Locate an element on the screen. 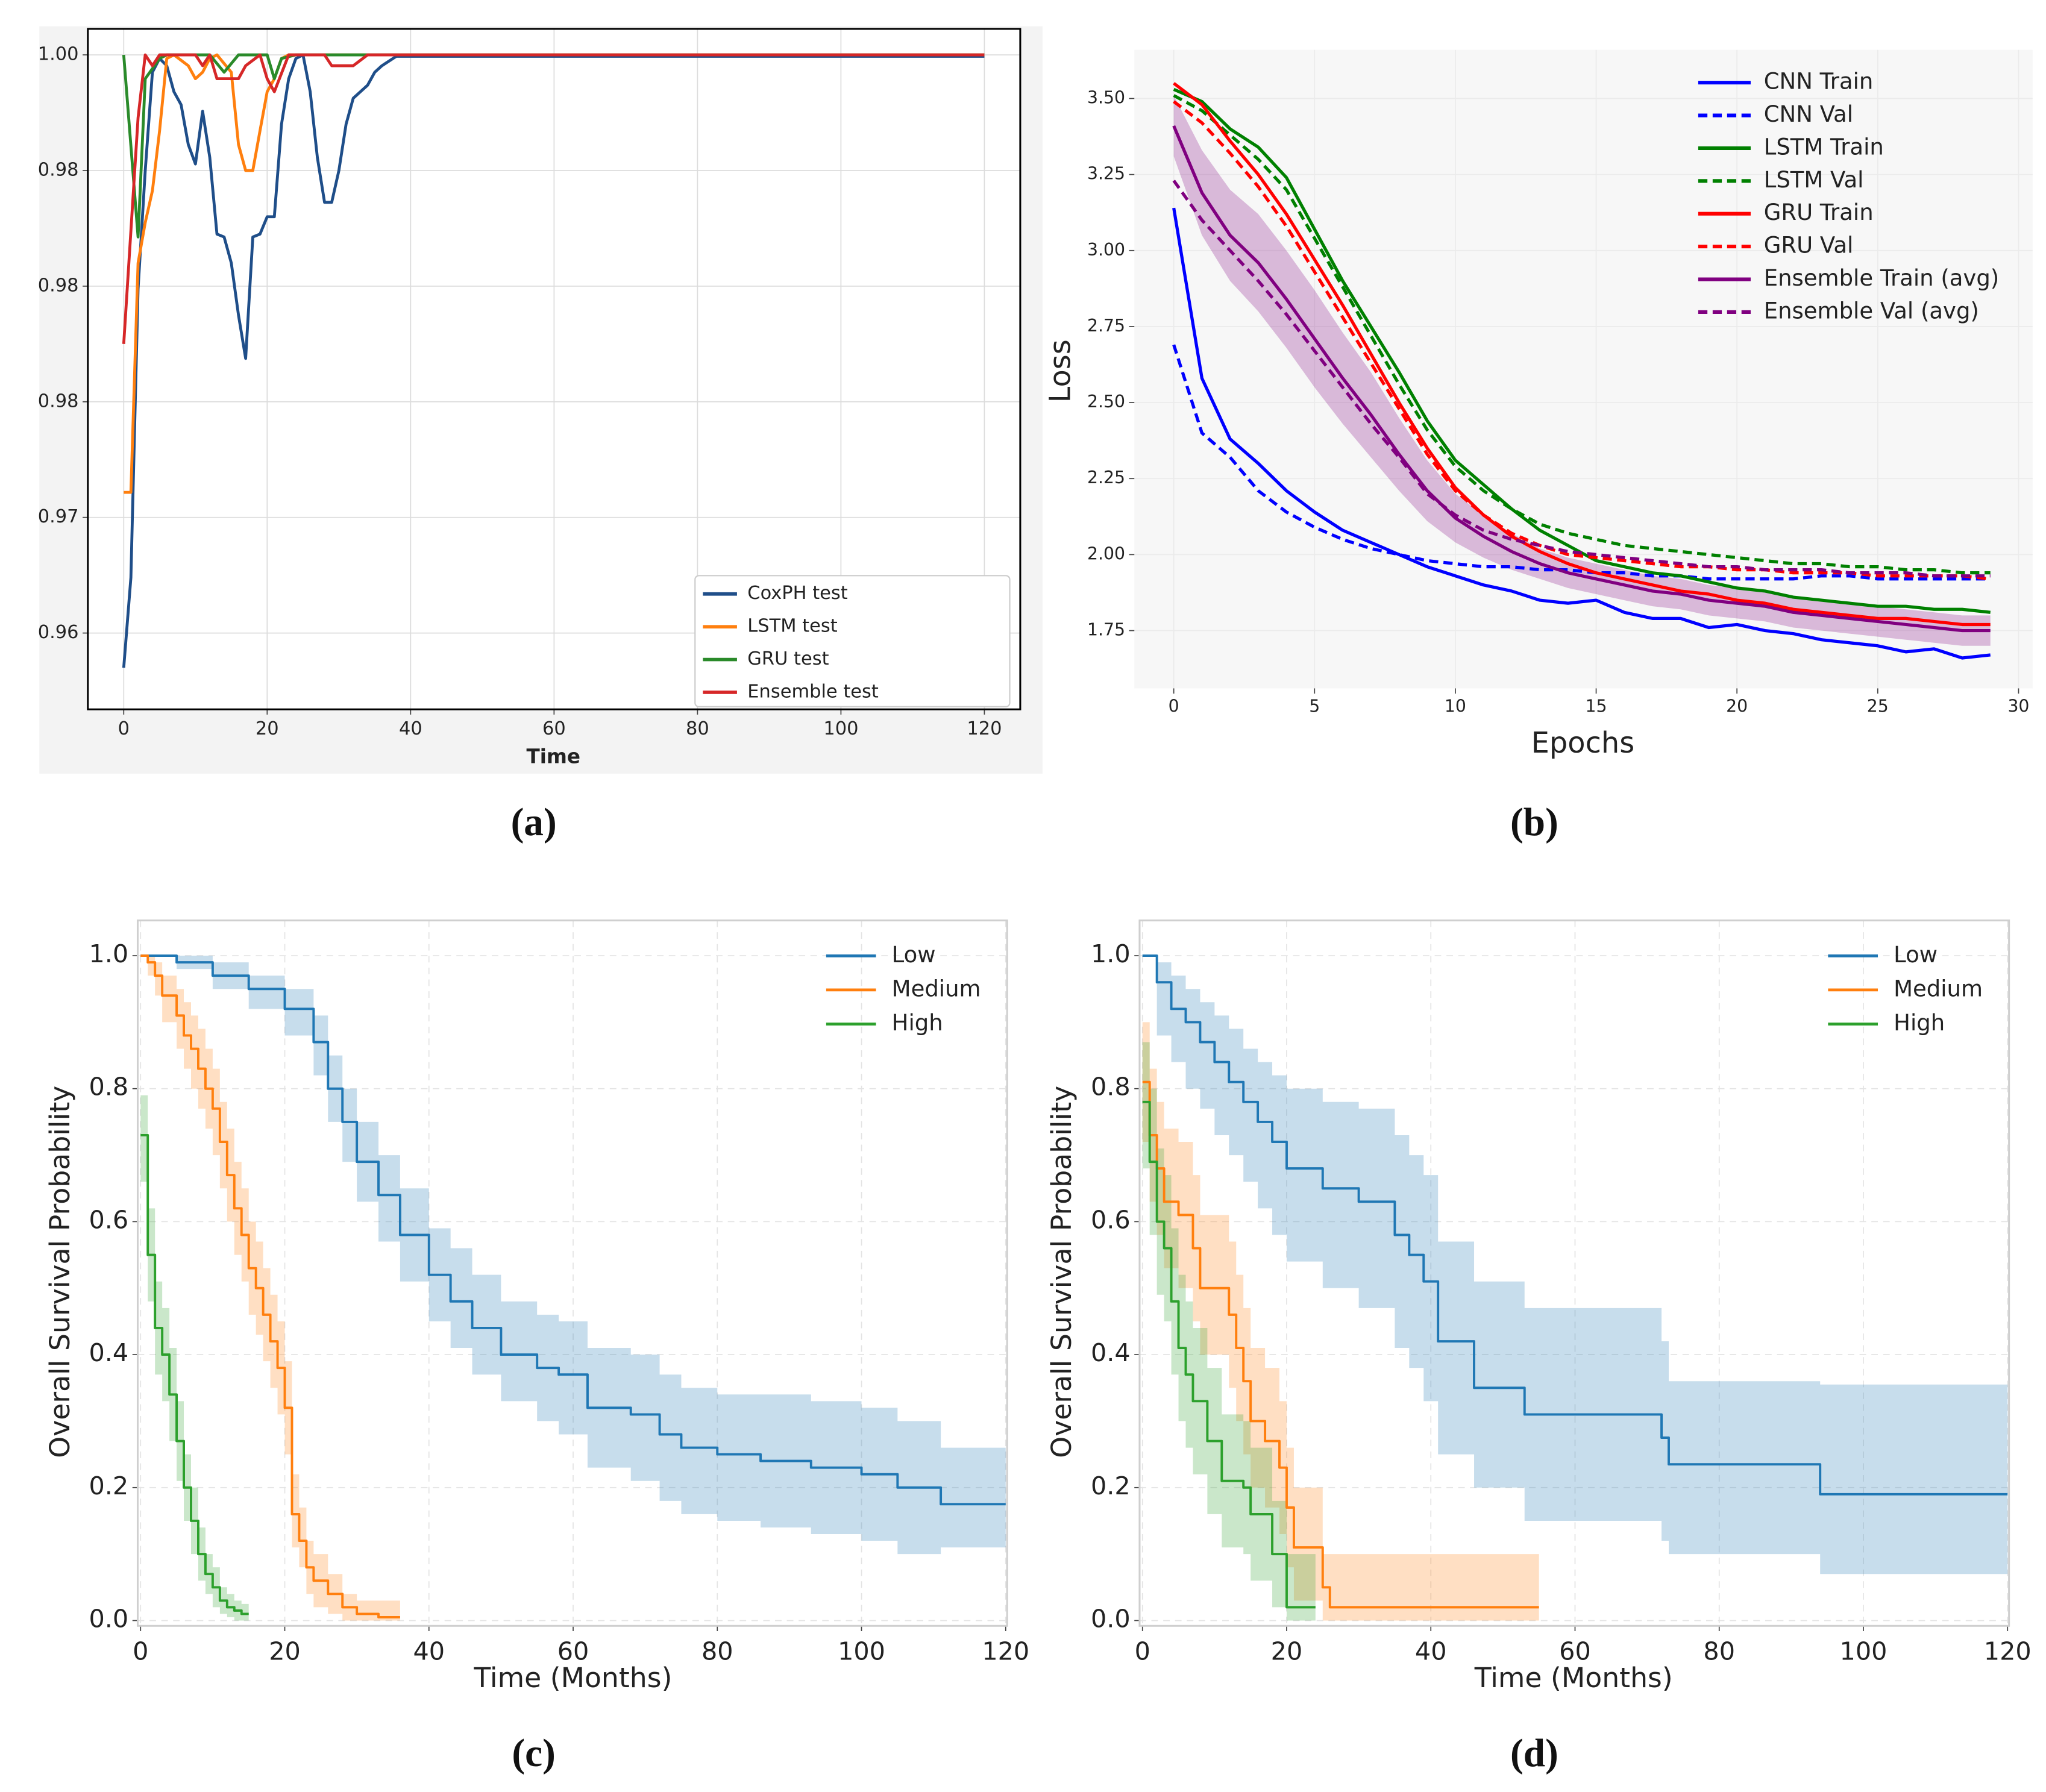  legend-label: High is located at coordinates (1919, 1023).